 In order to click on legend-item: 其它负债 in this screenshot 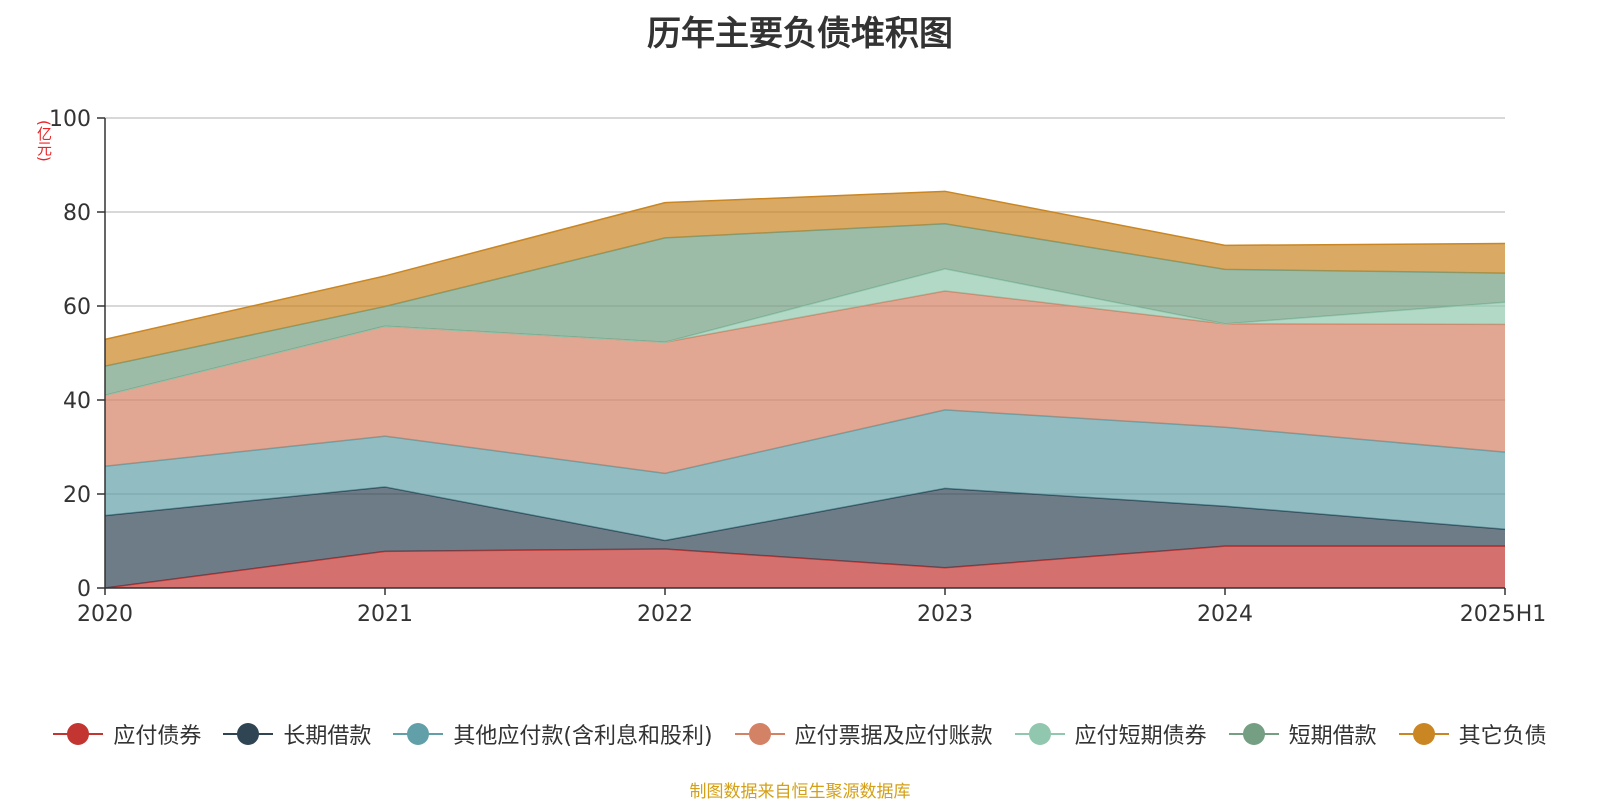, I will do `click(1472, 734)`.